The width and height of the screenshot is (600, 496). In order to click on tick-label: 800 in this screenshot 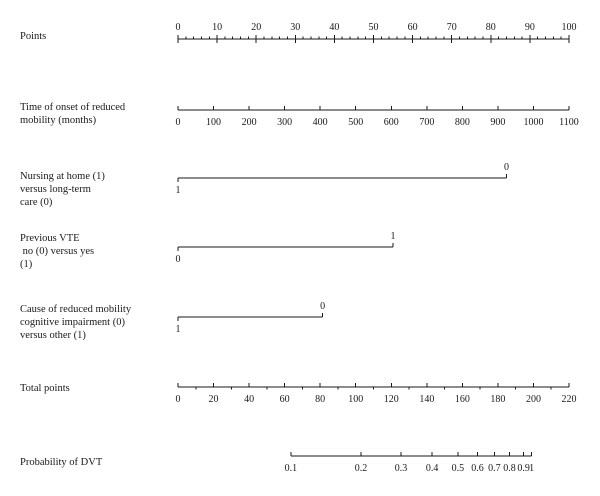, I will do `click(462, 122)`.